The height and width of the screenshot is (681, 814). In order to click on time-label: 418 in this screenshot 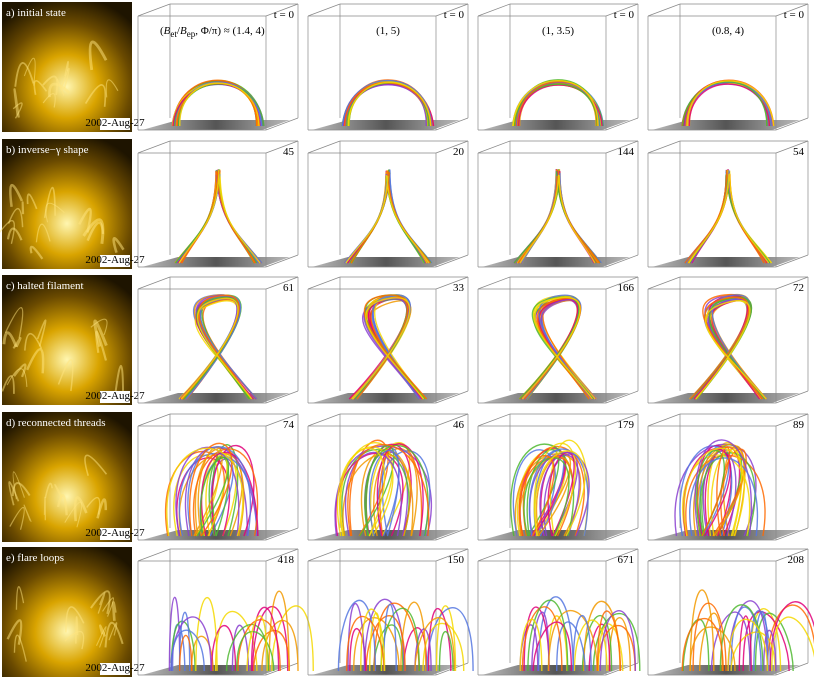, I will do `click(286, 560)`.